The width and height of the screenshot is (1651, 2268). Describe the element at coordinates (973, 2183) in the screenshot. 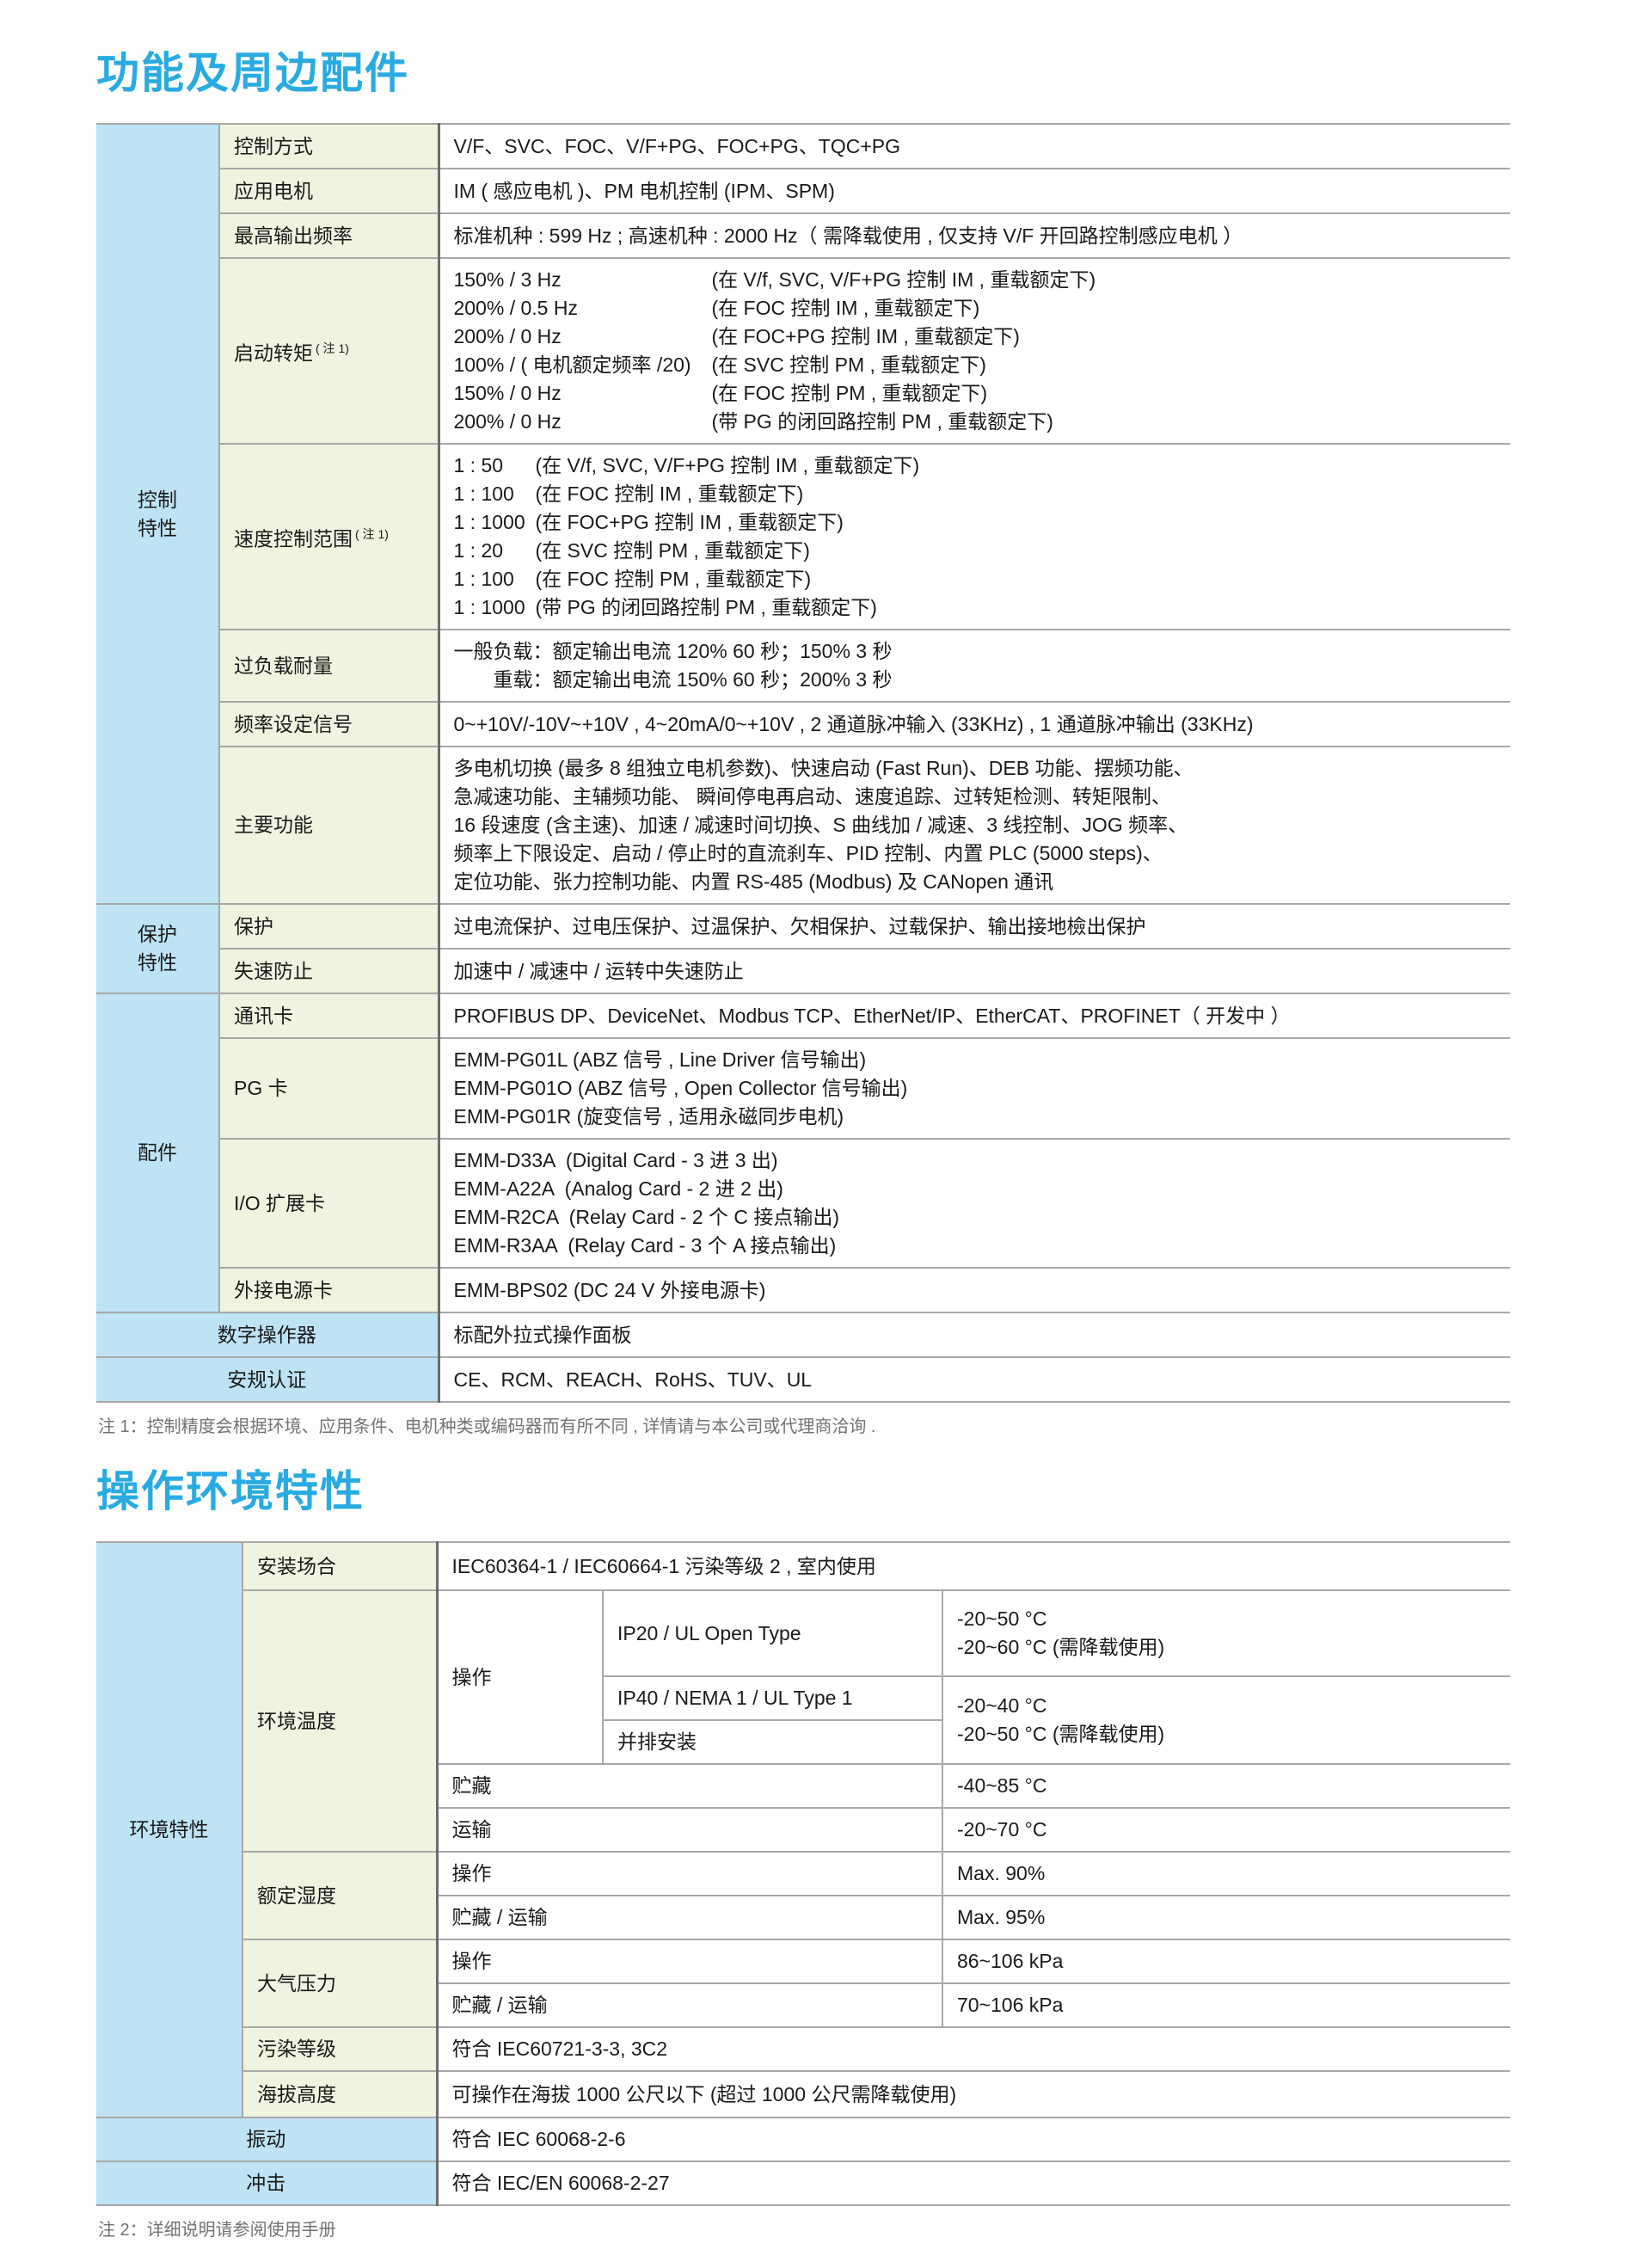

I see `environment-table-r14-value-cell: 符合 IEC/EN 60068-2-27` at that location.